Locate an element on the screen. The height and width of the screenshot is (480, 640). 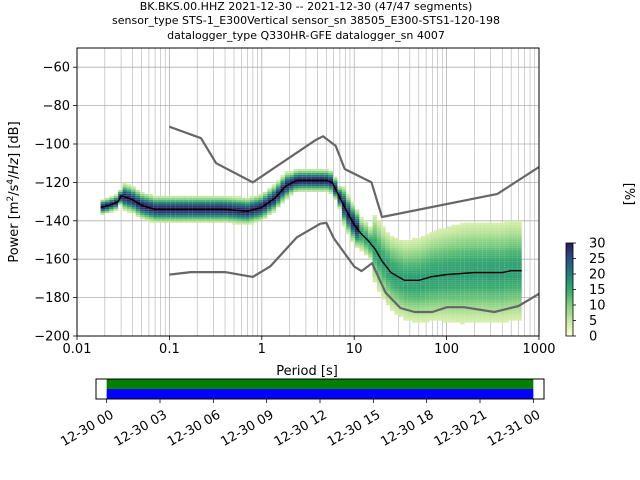
time-tick-label: 12-30 12 is located at coordinates (301, 429).